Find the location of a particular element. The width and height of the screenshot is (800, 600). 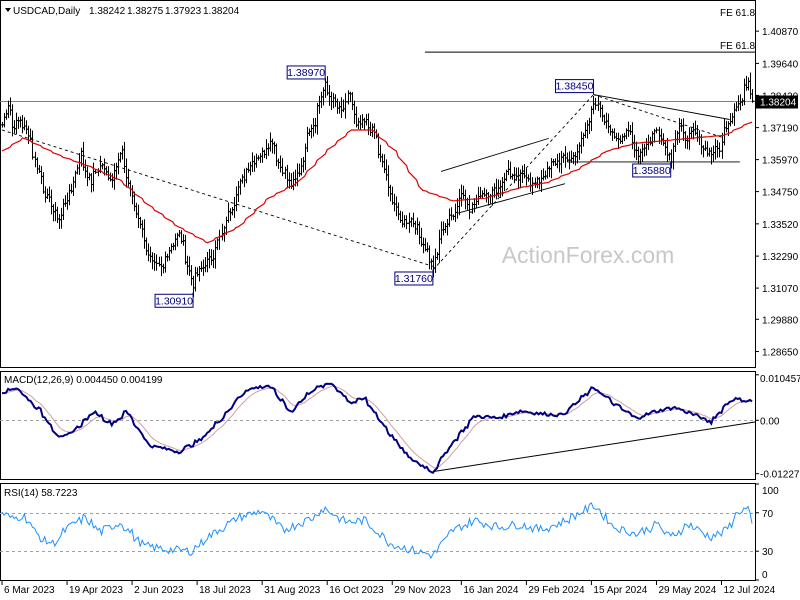

macd-line is located at coordinates (377, 428).